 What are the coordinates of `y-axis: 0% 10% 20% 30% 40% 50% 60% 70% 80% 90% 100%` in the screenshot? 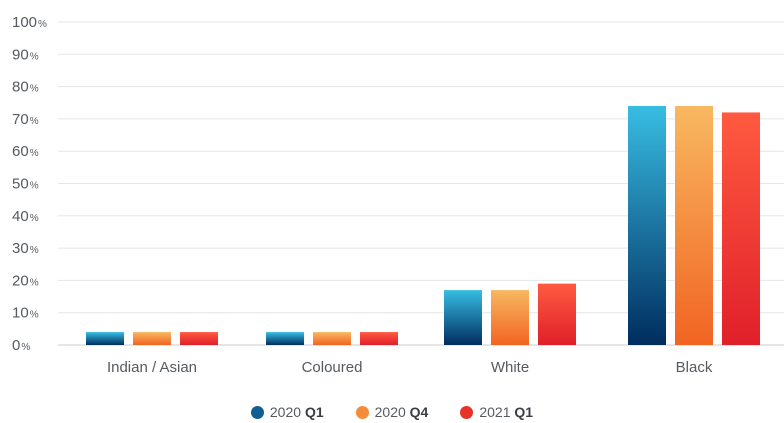 It's located at (29, 184).